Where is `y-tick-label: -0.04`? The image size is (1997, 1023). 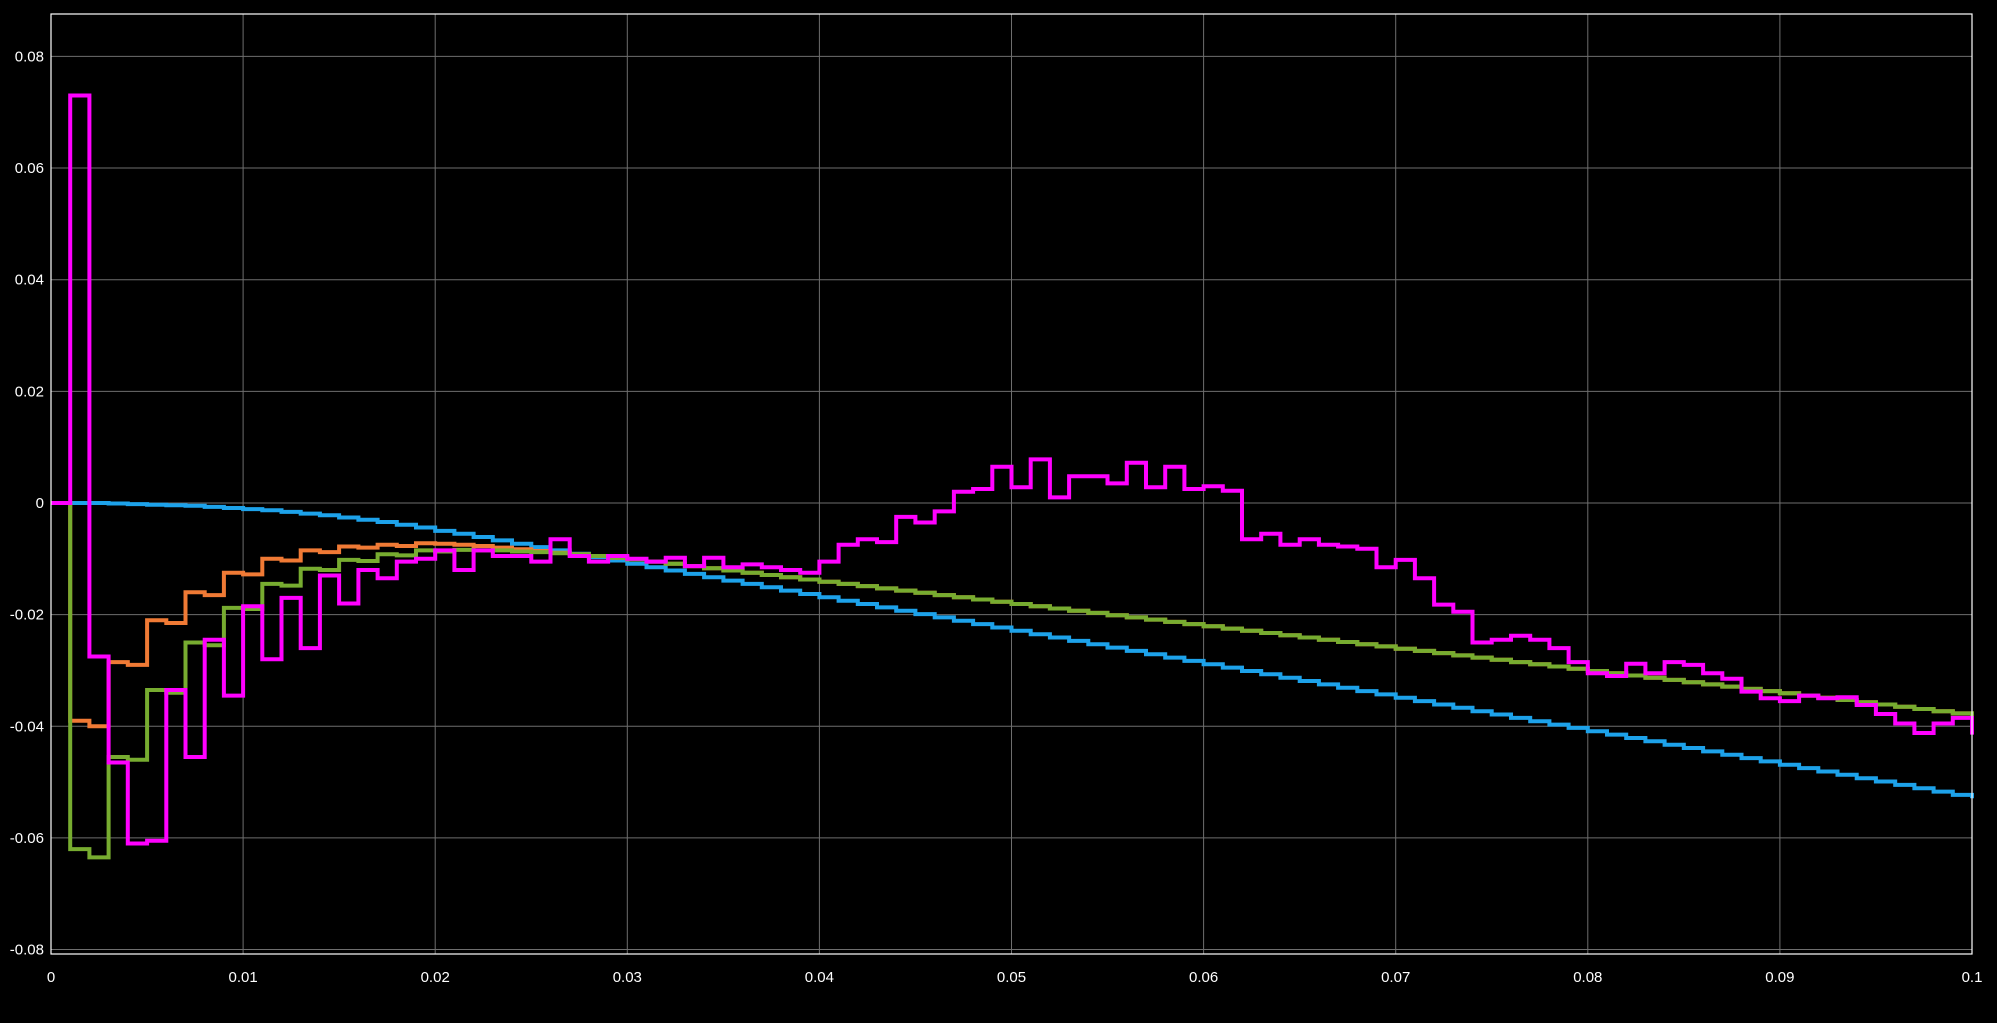
y-tick-label: -0.04 is located at coordinates (27, 726).